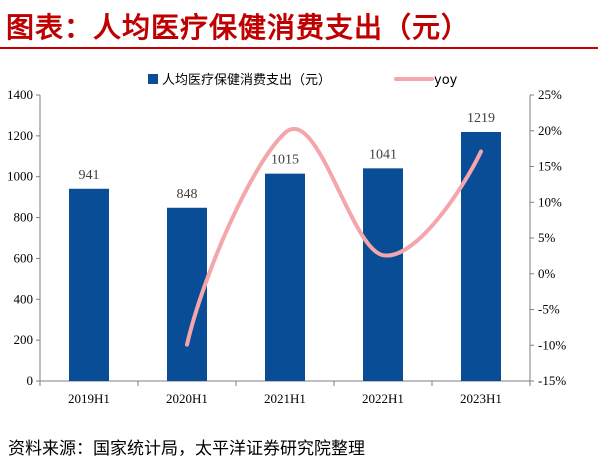 The image size is (598, 469). What do you see at coordinates (30, 380) in the screenshot?
I see `left-axis-tick-label: 0` at bounding box center [30, 380].